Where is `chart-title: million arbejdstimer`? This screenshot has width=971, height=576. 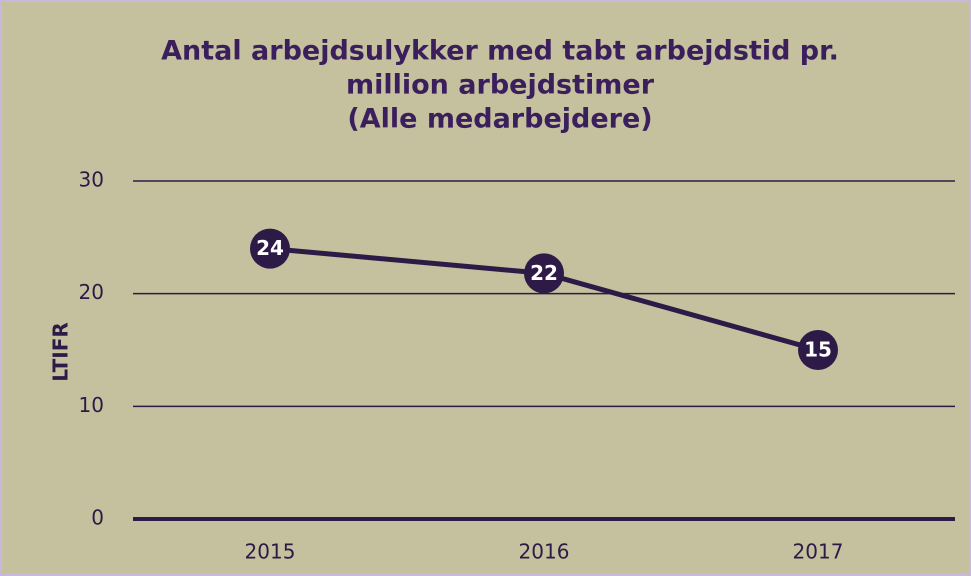
chart-title: million arbejdstimer is located at coordinates (500, 85).